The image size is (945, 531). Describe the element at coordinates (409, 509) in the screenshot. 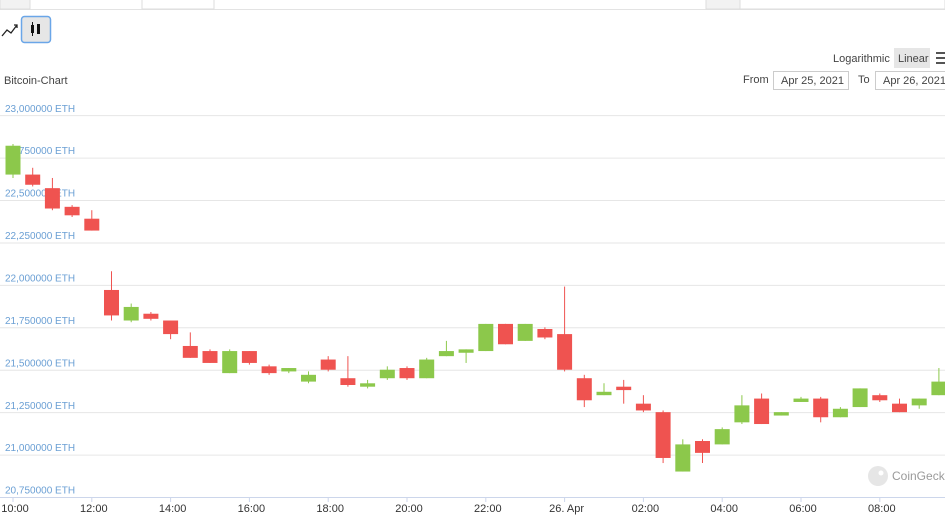

I see `x-tick-label: 20:00` at that location.